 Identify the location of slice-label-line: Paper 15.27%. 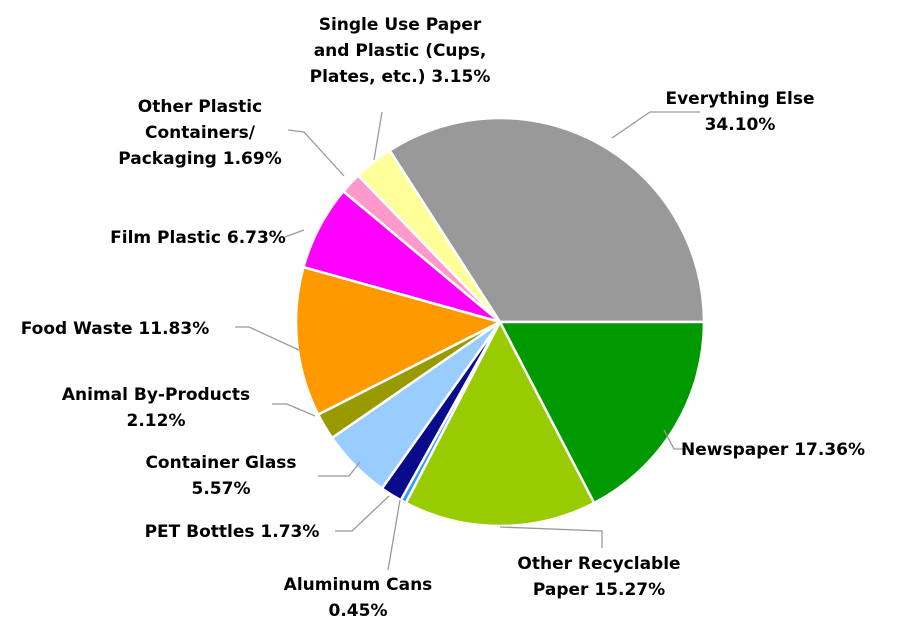
(599, 590).